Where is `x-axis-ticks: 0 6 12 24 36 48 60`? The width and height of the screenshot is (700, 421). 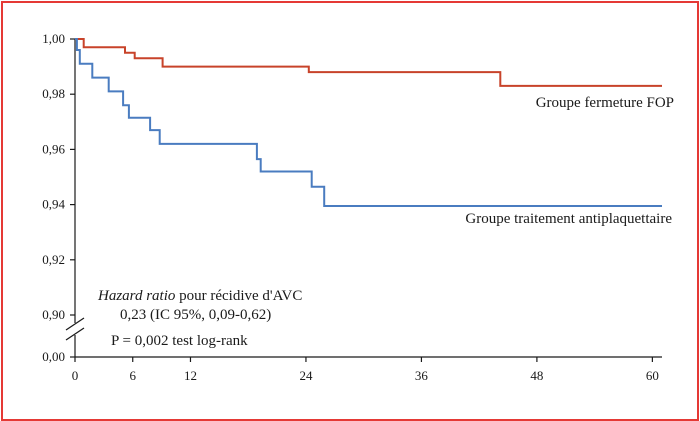 x-axis-ticks: 0 6 12 24 36 48 60 is located at coordinates (365, 370).